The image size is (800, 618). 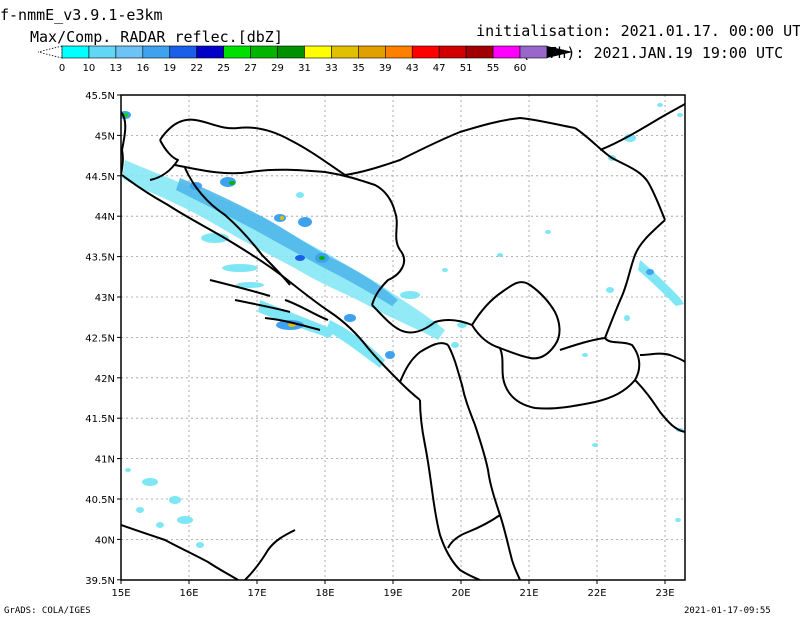 What do you see at coordinates (642, 127) in the screenshot?
I see `border-romania-bulgaria` at bounding box center [642, 127].